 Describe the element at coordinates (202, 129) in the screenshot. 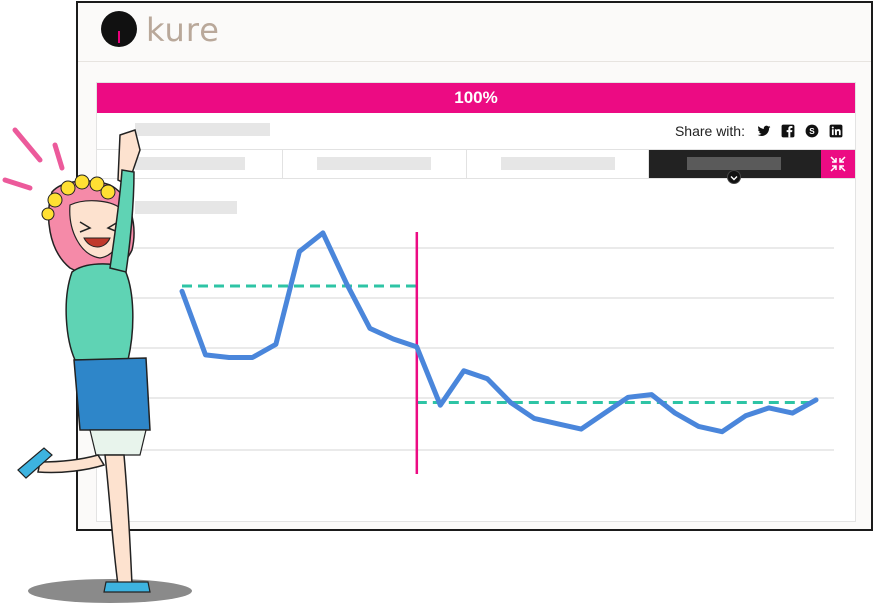

I see `title-placeholder` at that location.